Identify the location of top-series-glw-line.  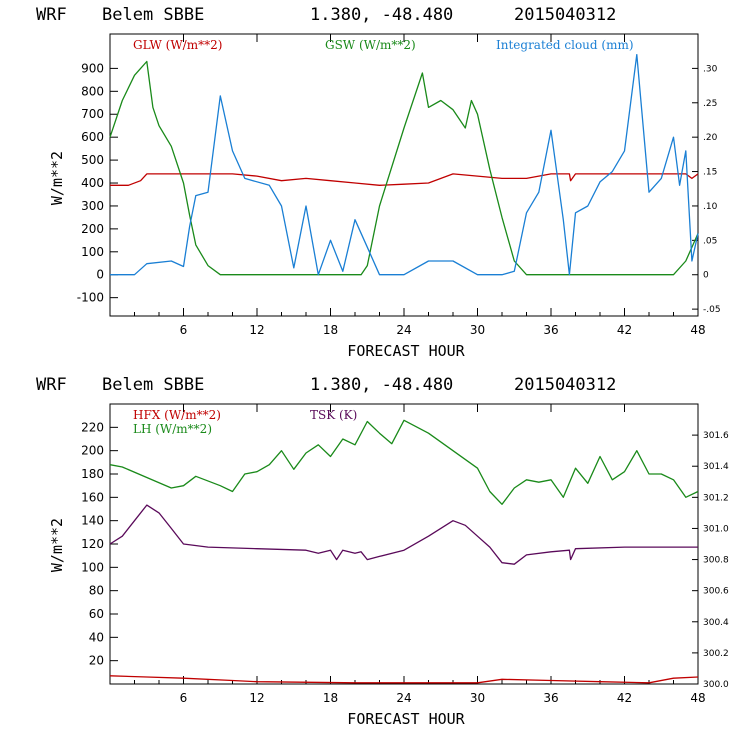
(404, 179).